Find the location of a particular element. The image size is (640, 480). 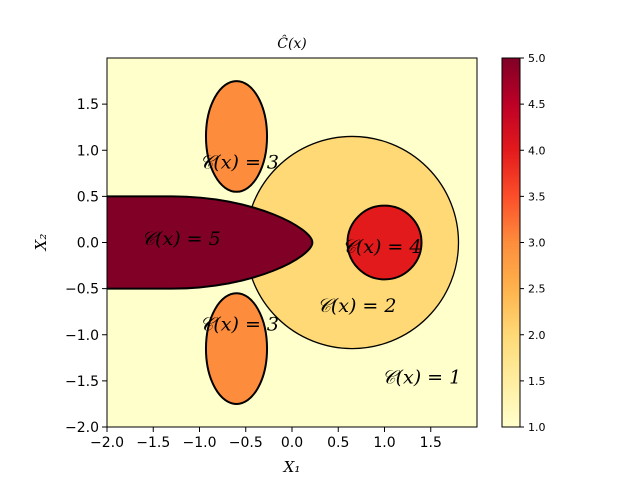

y-tick-label: −1.5 is located at coordinates (82, 382).